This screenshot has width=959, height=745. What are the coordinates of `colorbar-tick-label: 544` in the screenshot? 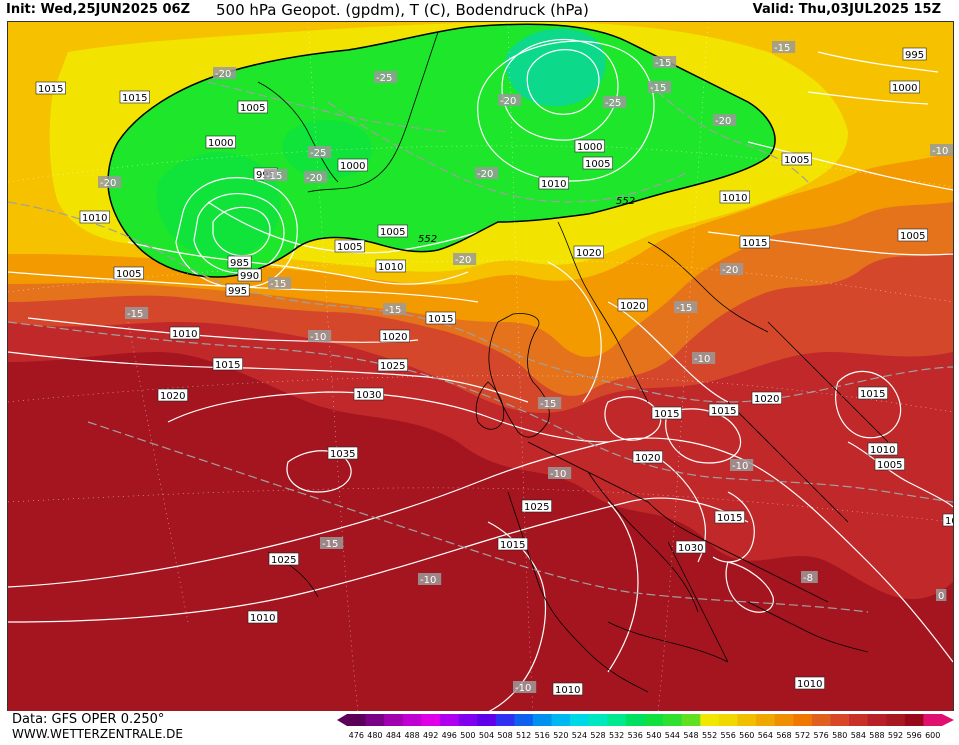 It's located at (672, 735).